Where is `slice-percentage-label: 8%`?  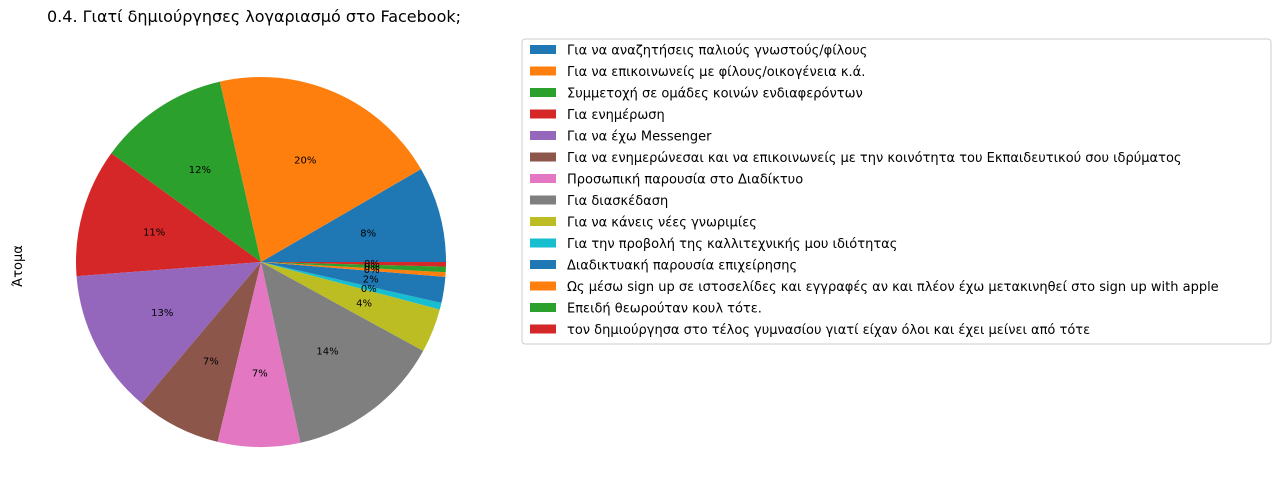
slice-percentage-label: 8% is located at coordinates (368, 234).